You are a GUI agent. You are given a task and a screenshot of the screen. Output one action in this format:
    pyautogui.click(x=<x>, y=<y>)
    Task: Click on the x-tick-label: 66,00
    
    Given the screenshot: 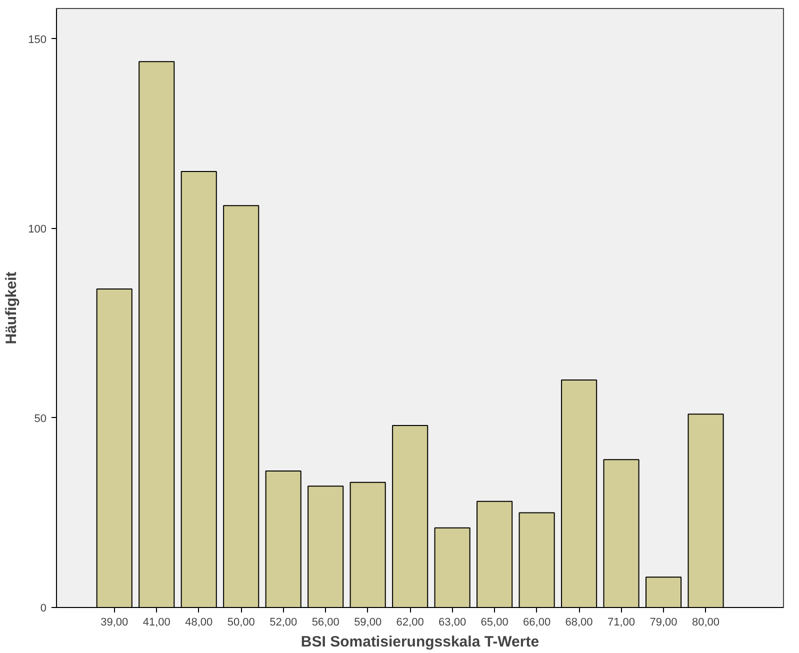 What is the action you would take?
    pyautogui.click(x=537, y=622)
    